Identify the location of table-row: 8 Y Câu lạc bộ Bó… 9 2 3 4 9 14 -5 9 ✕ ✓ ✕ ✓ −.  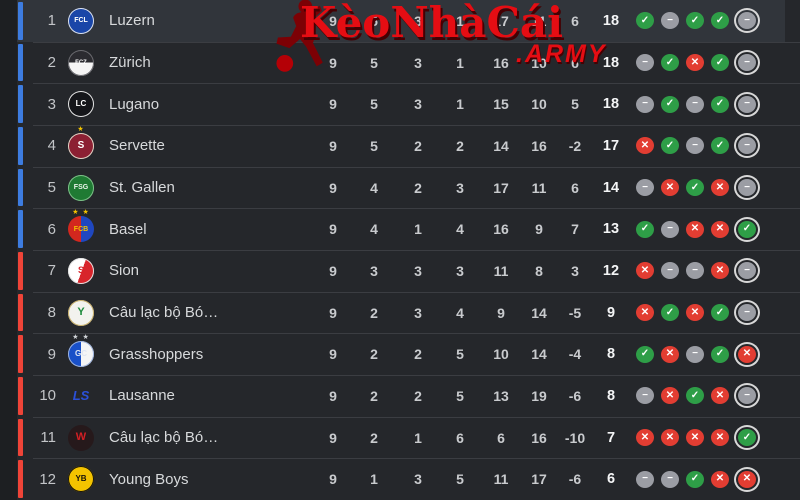
(400, 312).